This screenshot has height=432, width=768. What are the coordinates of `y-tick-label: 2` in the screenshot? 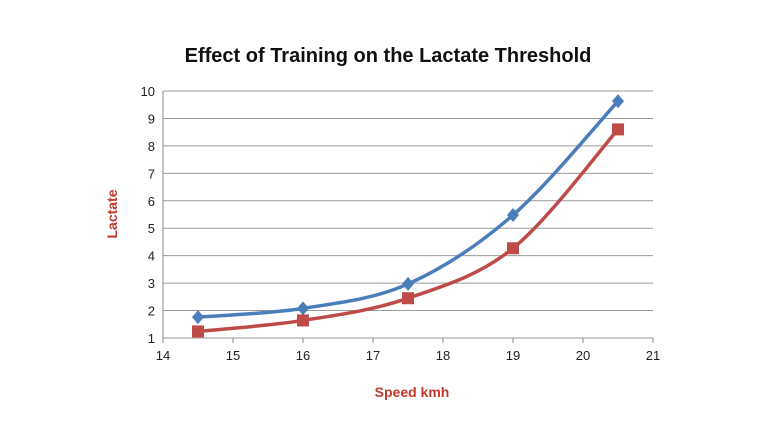 It's located at (151, 311).